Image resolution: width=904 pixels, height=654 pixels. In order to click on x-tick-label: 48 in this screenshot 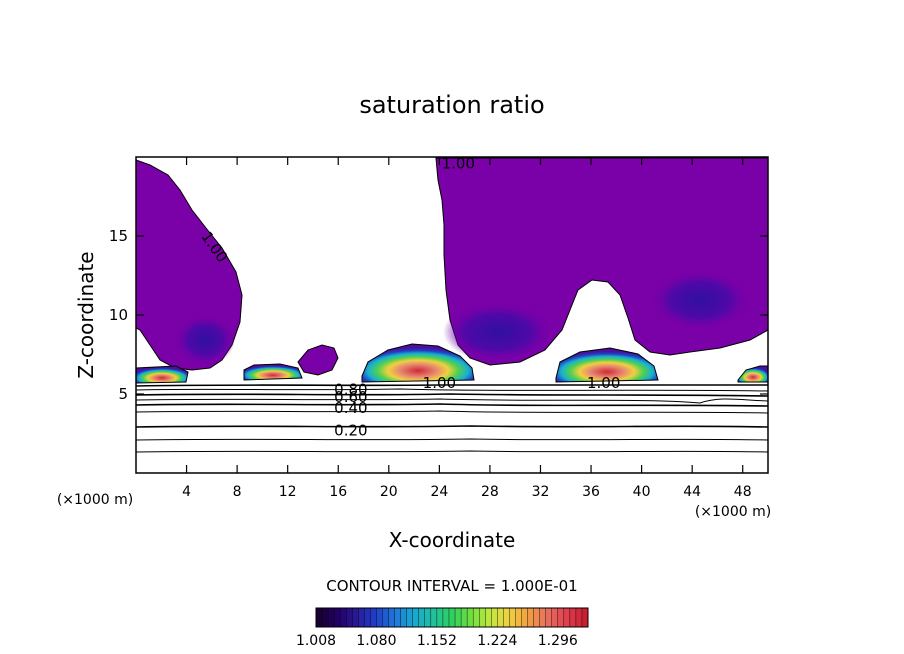, I will do `click(743, 492)`.